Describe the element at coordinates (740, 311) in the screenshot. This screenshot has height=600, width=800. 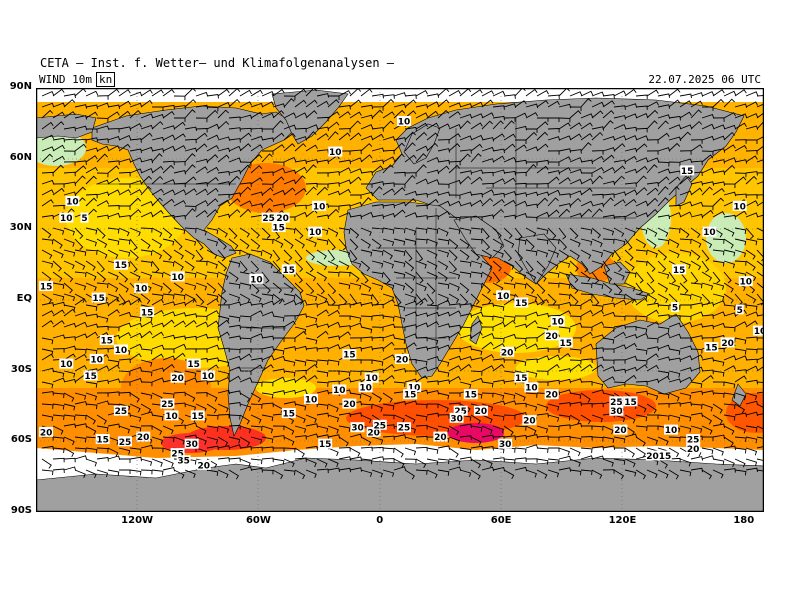
I see `isotach-label-text: 5` at that location.